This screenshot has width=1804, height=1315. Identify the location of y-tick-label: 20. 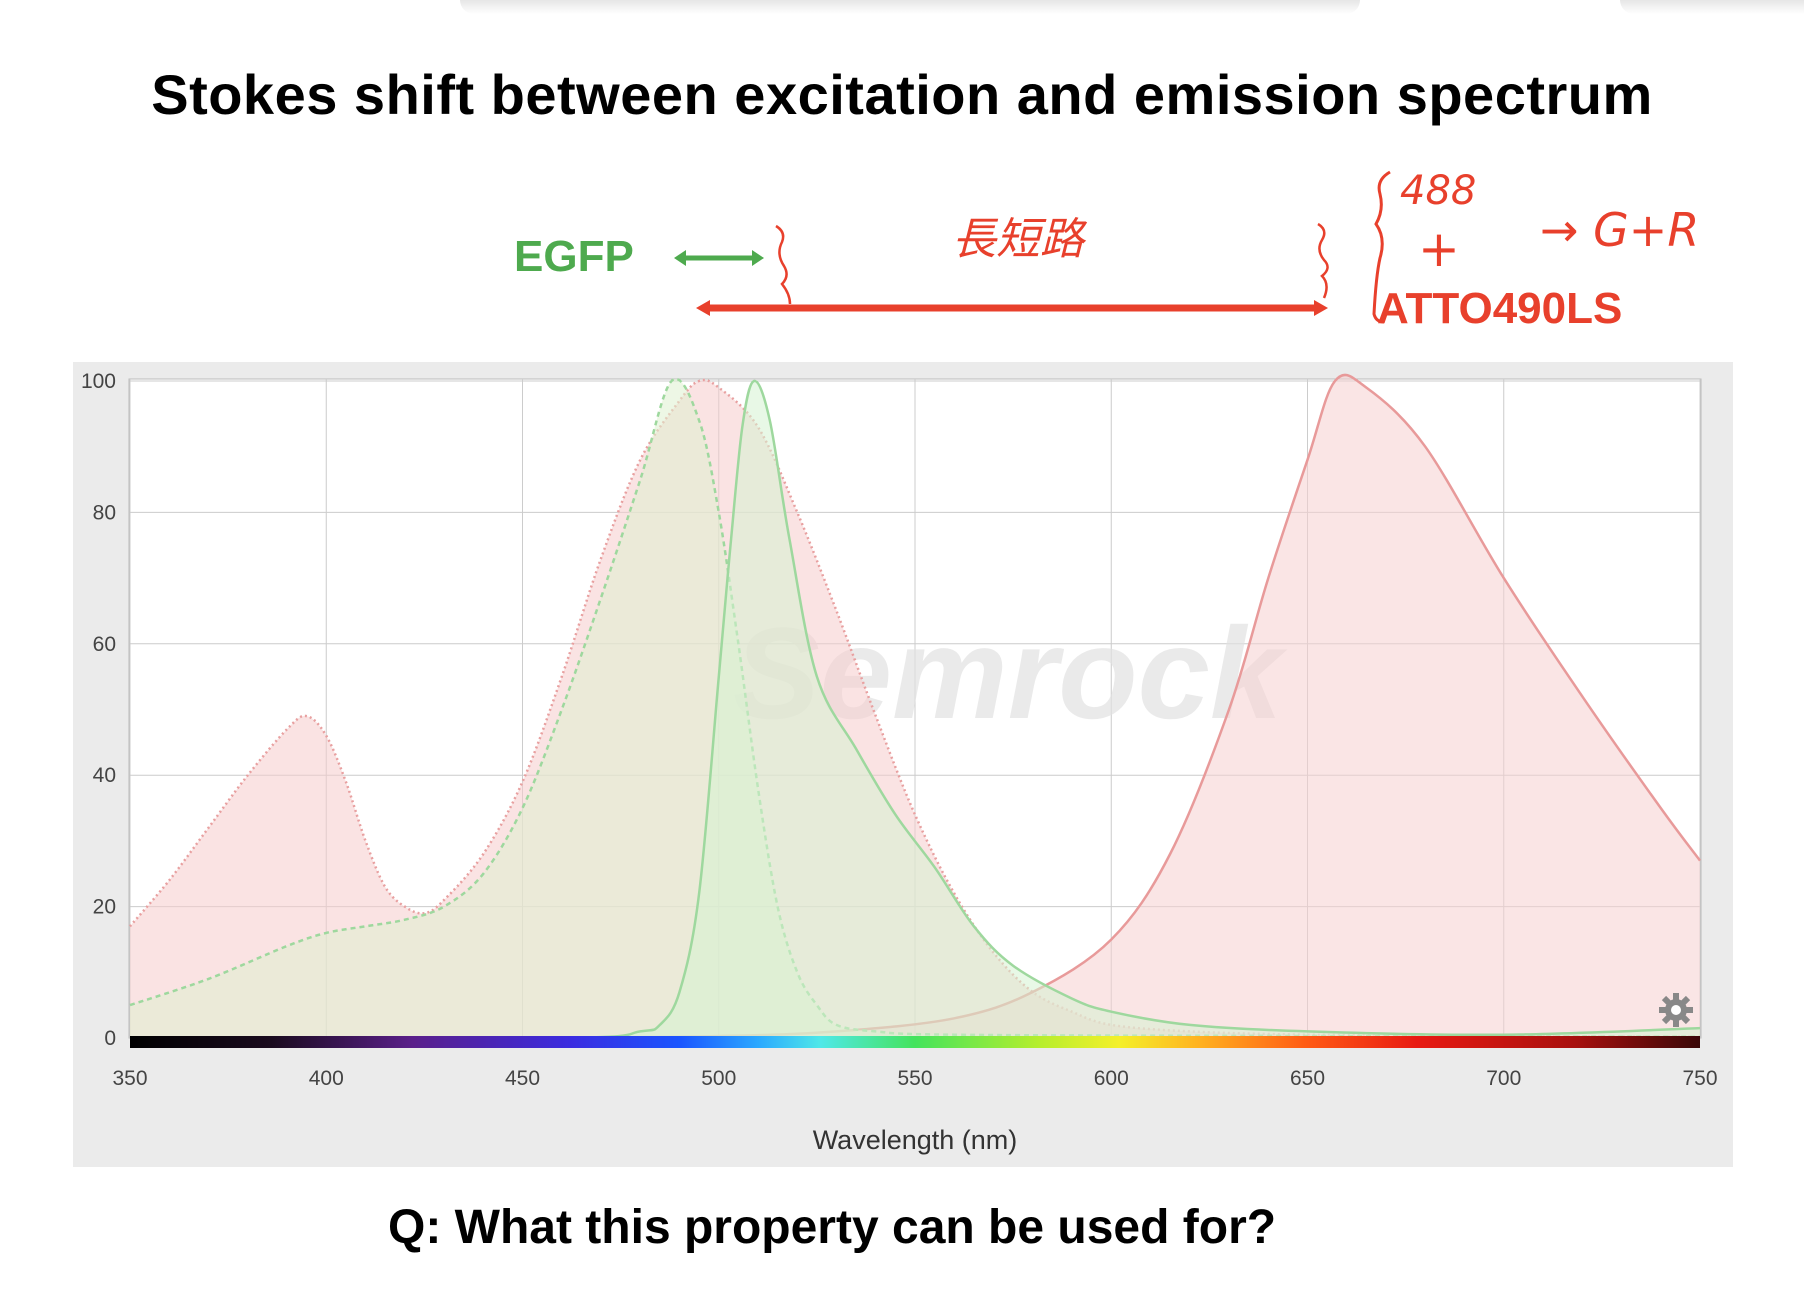
(104, 907).